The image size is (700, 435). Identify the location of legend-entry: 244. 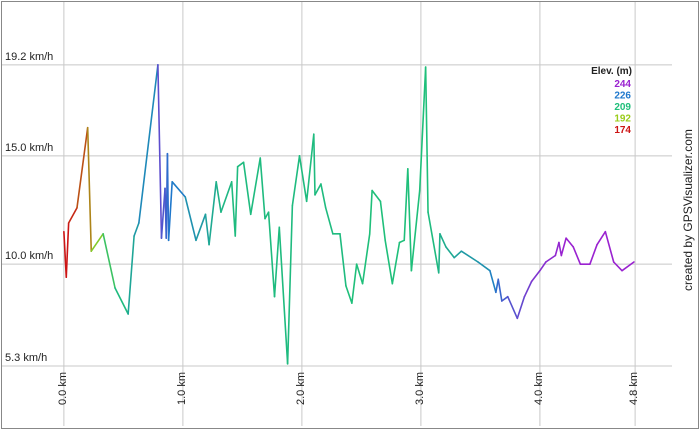
(622, 84).